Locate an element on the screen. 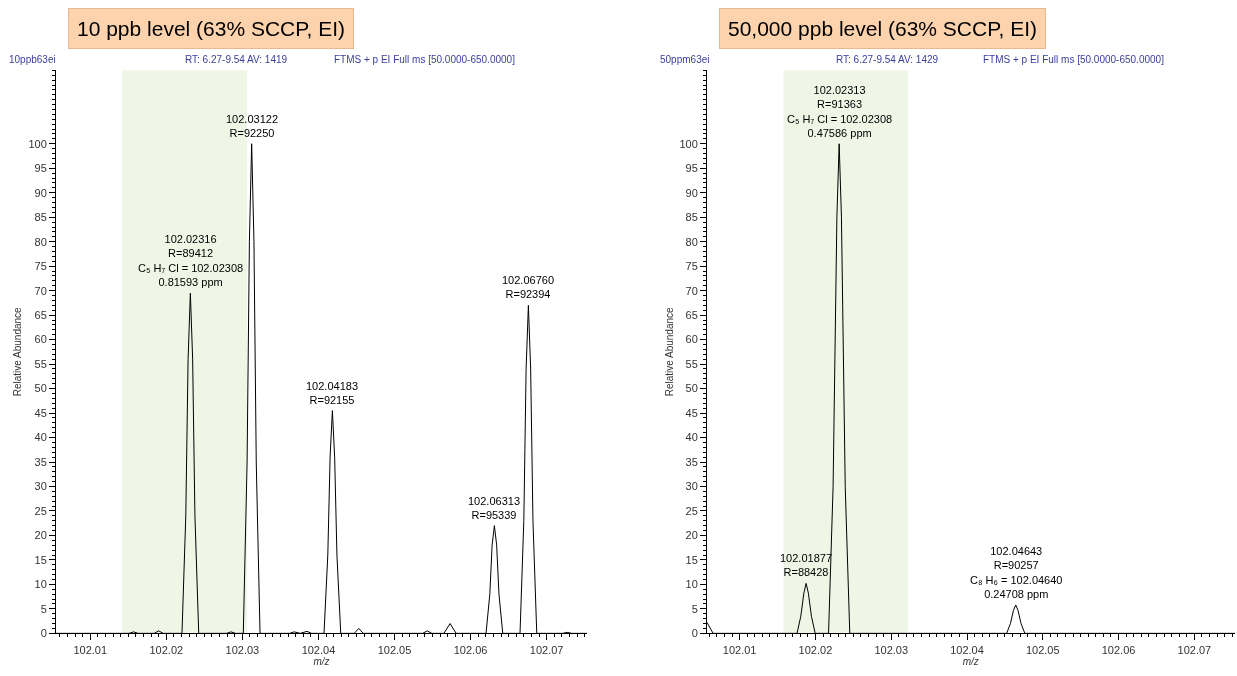 This screenshot has height=676, width=1237. chart-title: 10 ppb level (63% SCCP, EI) is located at coordinates (211, 28).